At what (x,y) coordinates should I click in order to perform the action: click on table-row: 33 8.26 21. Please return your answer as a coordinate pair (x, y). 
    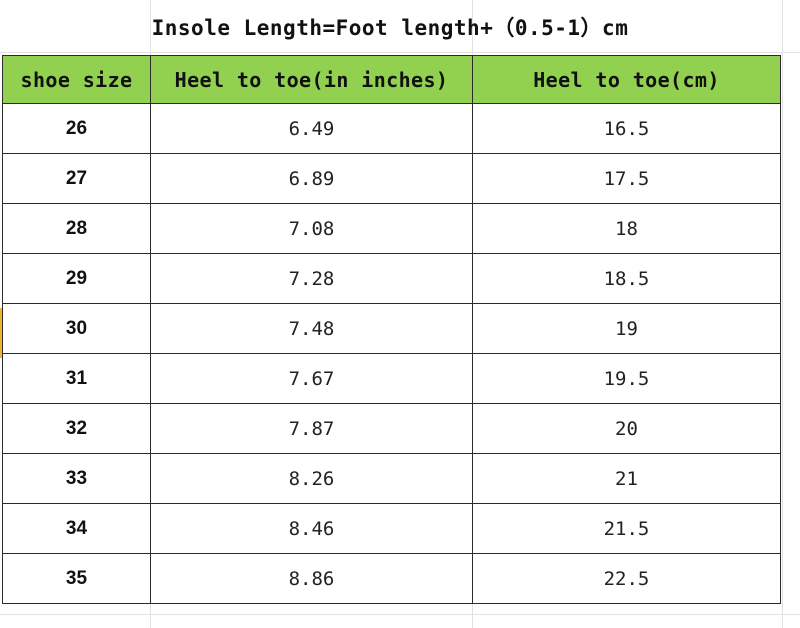
    Looking at the image, I should click on (391, 478).